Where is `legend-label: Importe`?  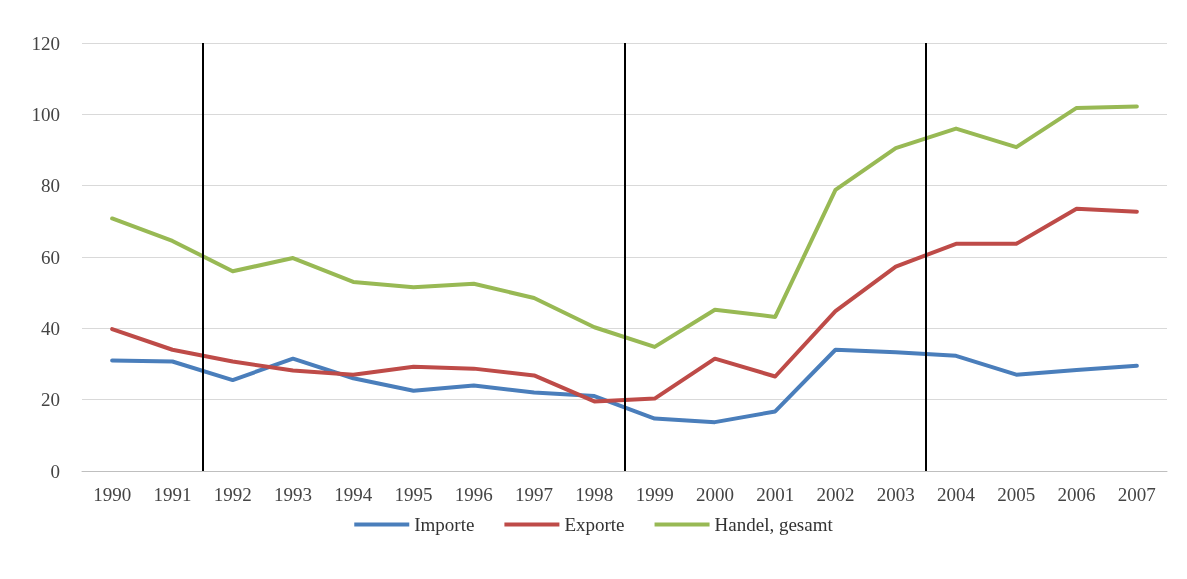 legend-label: Importe is located at coordinates (444, 524).